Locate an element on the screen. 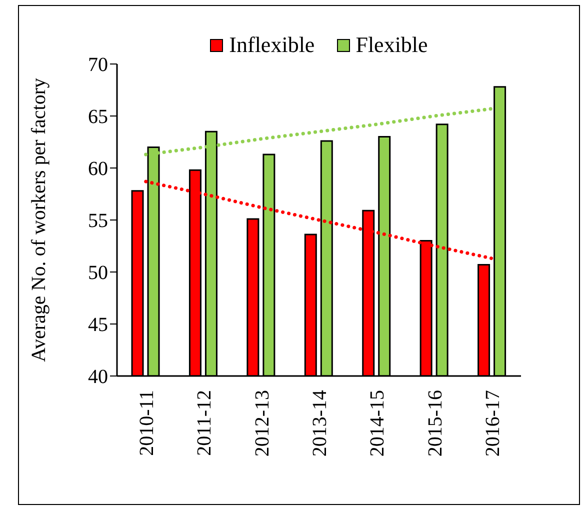 This screenshot has height=510, width=586. x-tick-label: 2011-12 is located at coordinates (205, 423).